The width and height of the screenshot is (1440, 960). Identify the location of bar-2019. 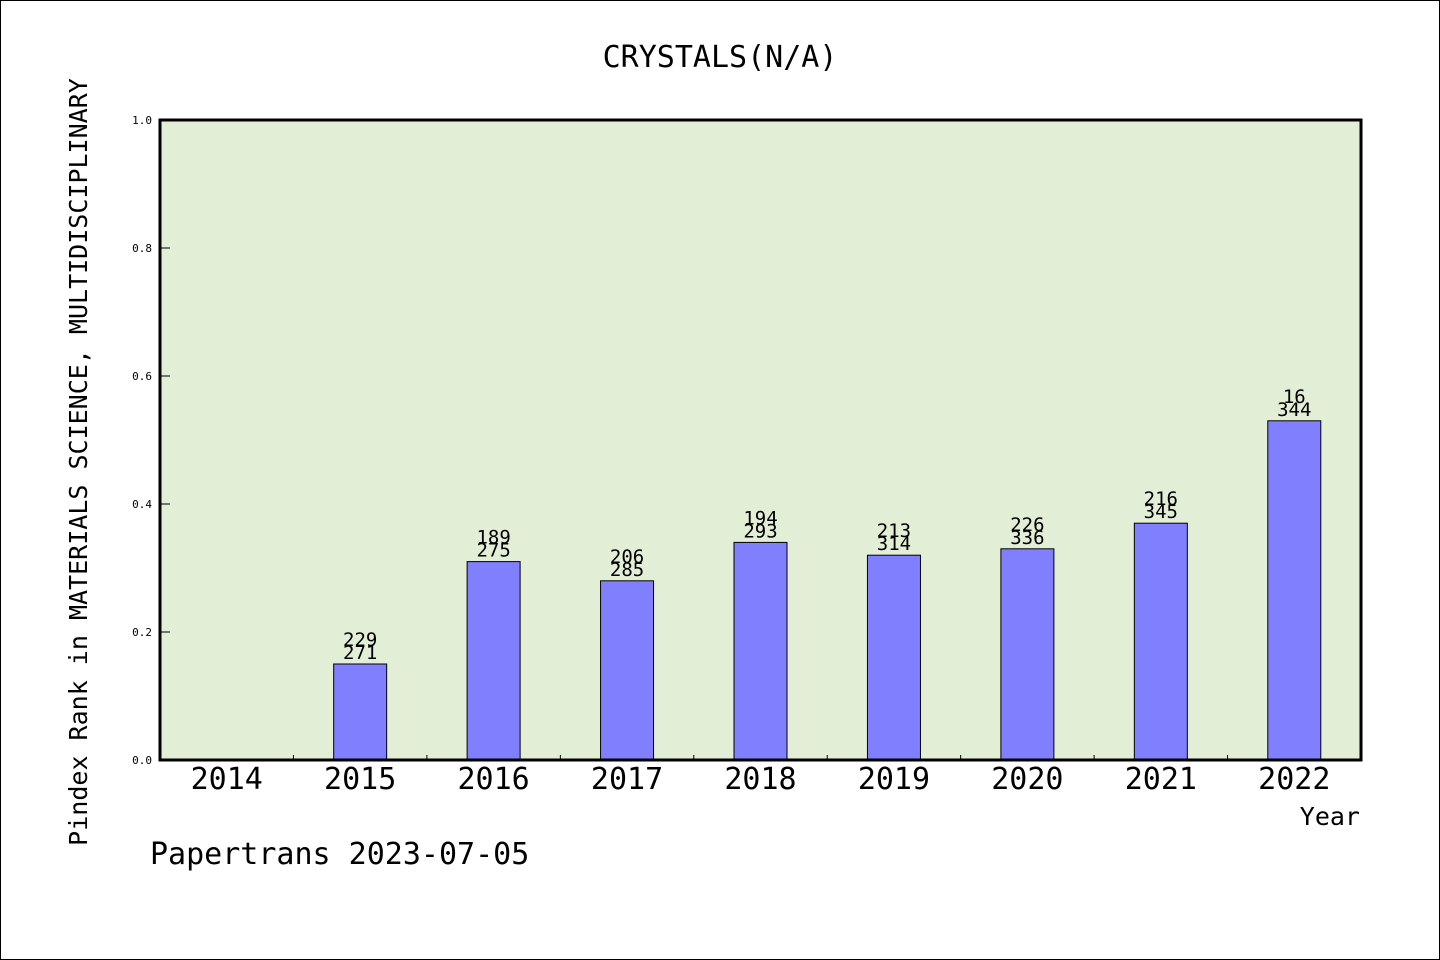
(893, 657).